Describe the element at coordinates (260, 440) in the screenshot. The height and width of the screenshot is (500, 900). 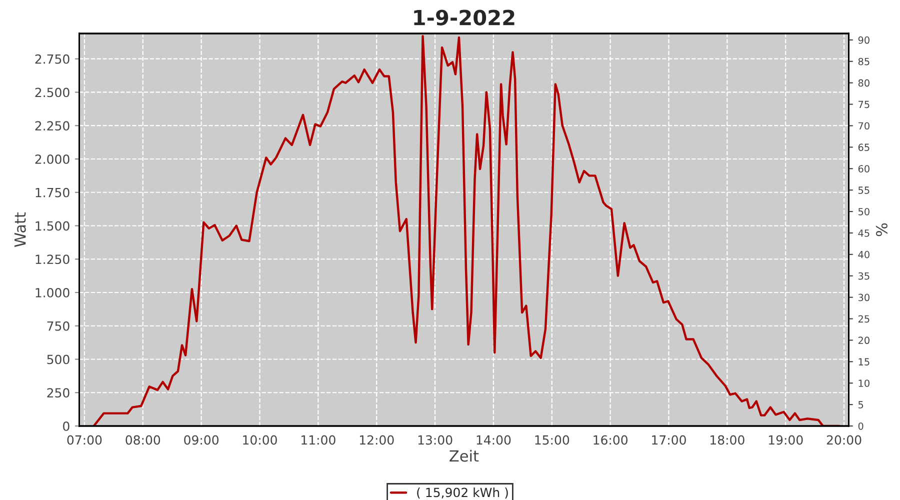
I see `x-tick-label: 10:00` at that location.